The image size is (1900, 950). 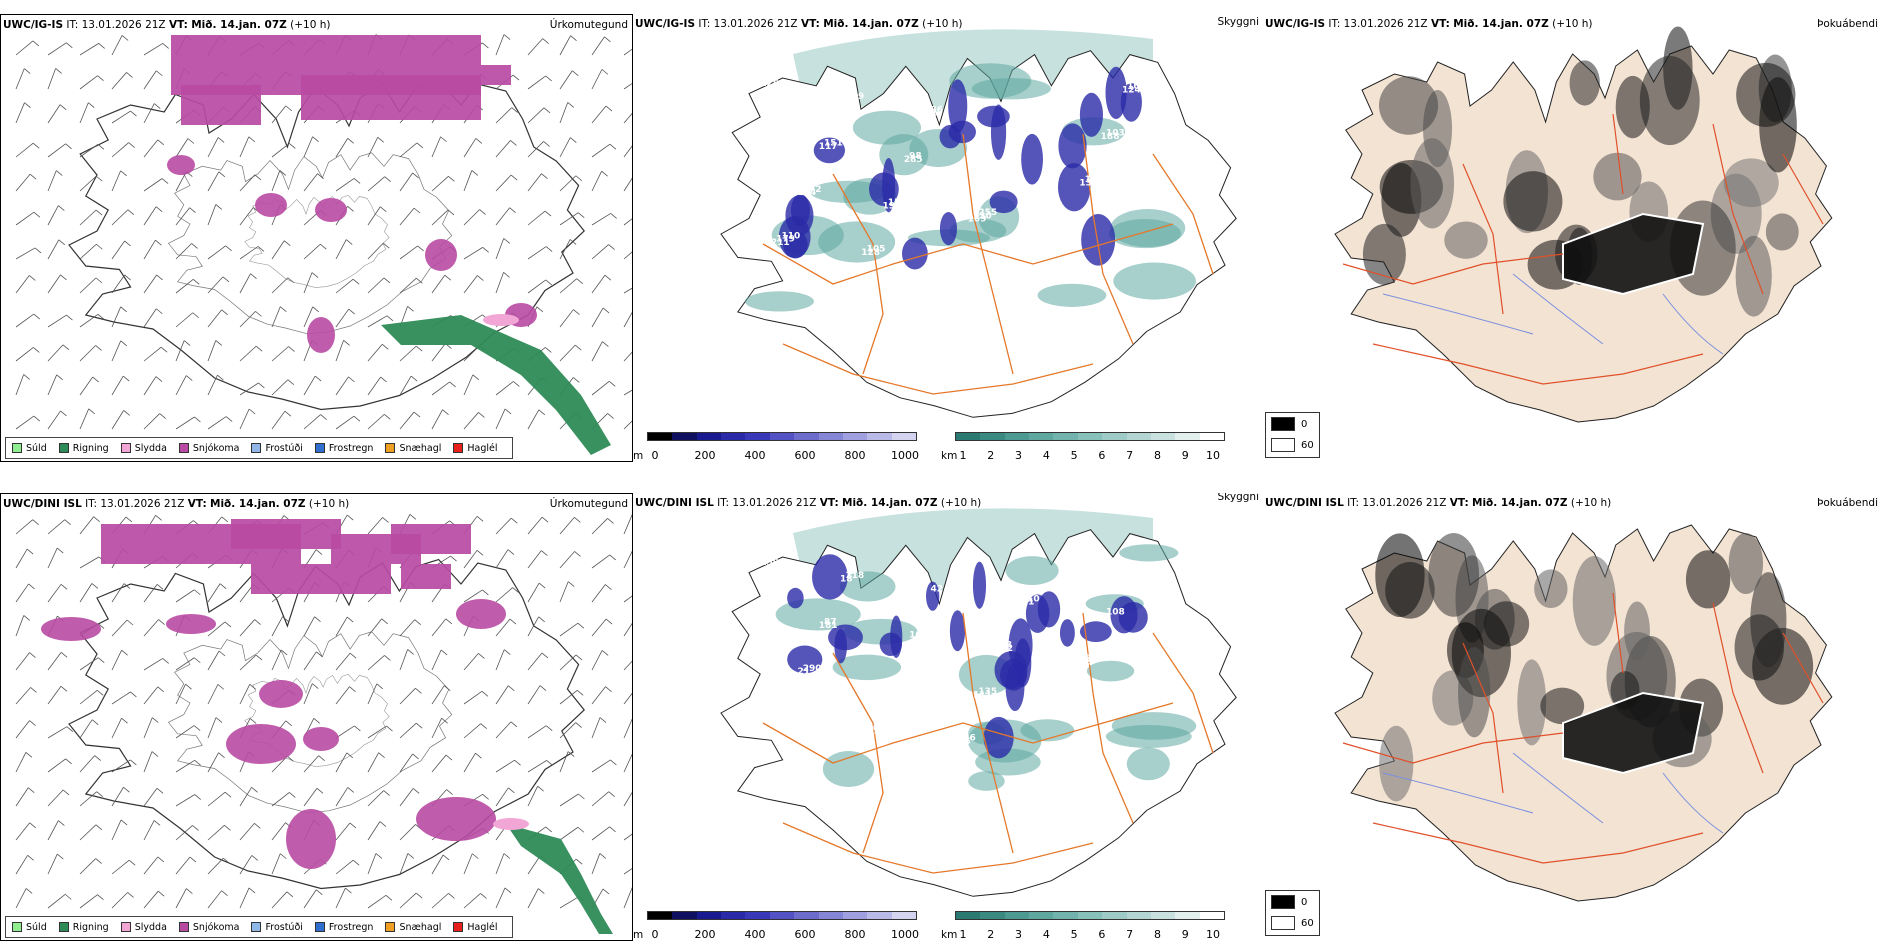 I want to click on cloud-base-value: 181, so click(x=828, y=626).